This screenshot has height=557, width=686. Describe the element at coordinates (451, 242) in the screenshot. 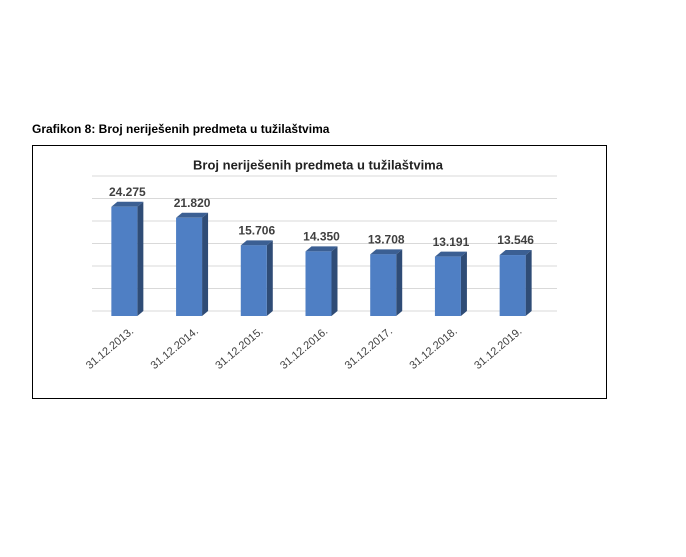

I see `value-label: 13.191` at that location.